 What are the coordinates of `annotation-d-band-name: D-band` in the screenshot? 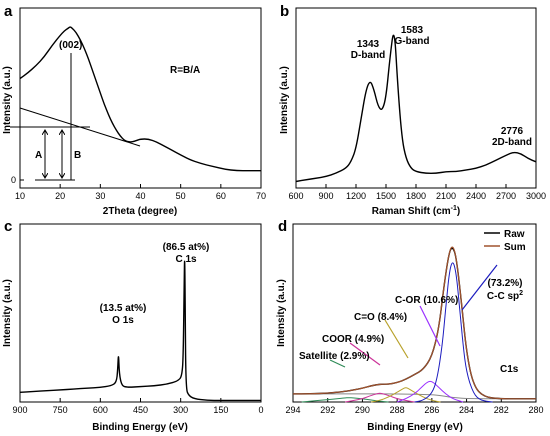 It's located at (368, 55).